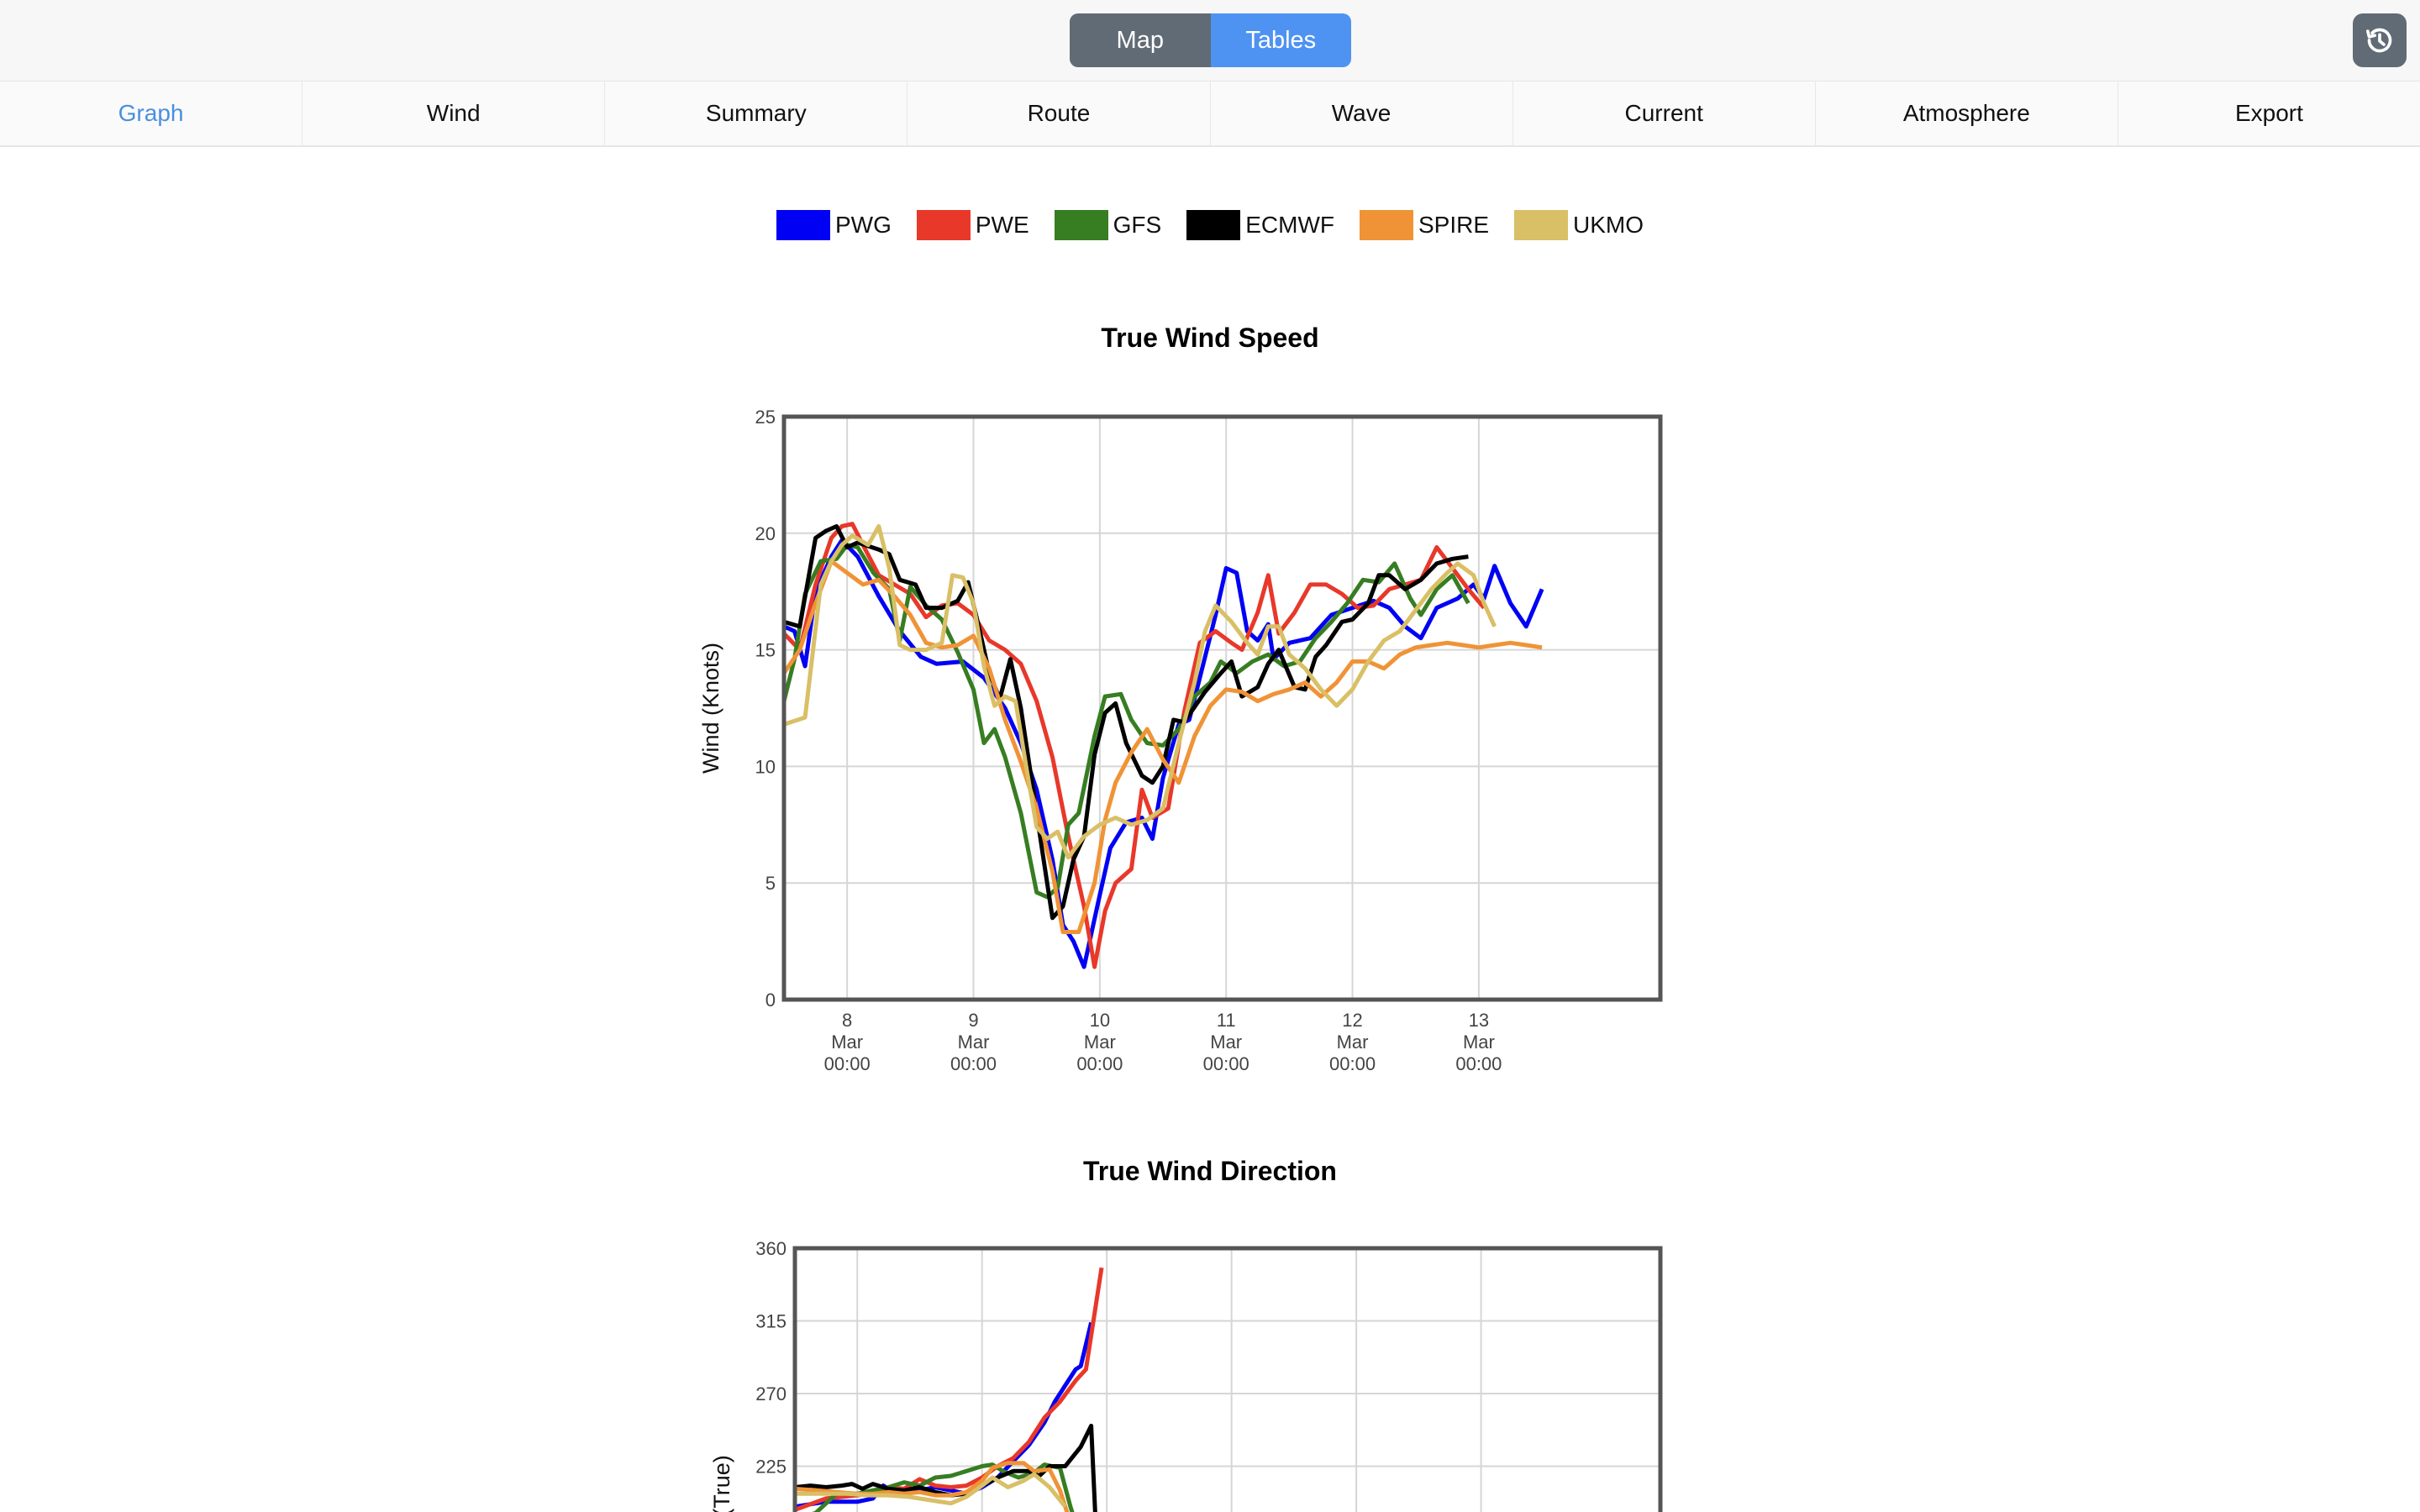 The height and width of the screenshot is (1512, 2420). Describe the element at coordinates (765, 650) in the screenshot. I see `y-tick-label: 15` at that location.